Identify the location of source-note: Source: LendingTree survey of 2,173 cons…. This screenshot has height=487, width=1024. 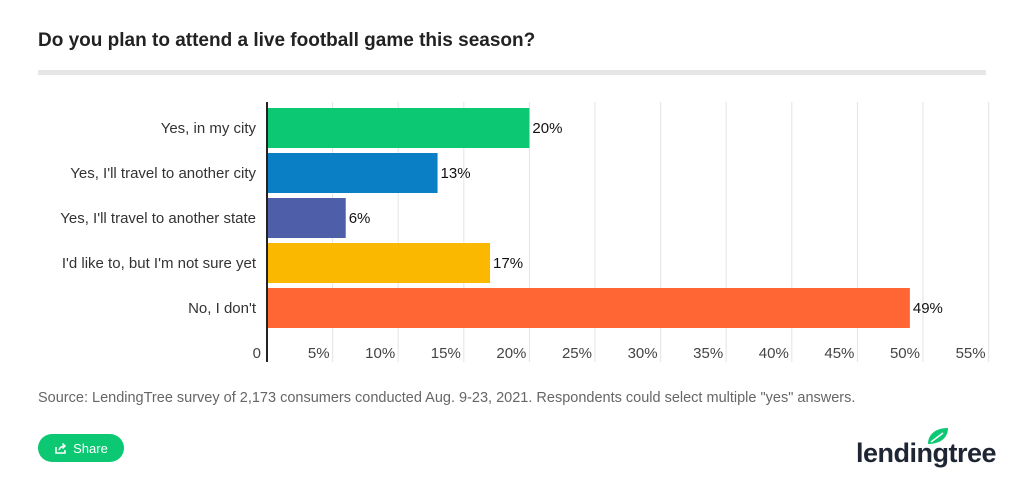
(447, 398).